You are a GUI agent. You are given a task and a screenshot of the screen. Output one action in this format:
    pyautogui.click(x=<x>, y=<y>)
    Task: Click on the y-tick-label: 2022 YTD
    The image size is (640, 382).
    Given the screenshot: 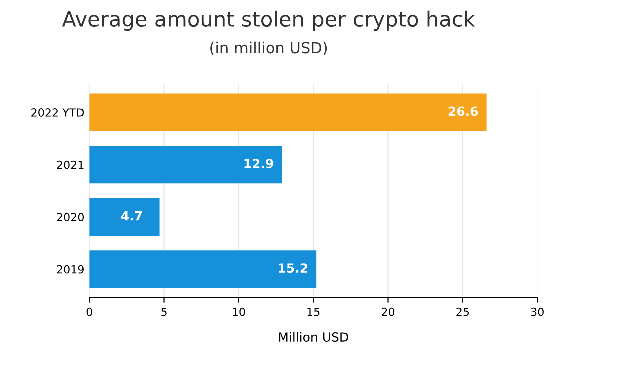 What is the action you would take?
    pyautogui.click(x=58, y=112)
    